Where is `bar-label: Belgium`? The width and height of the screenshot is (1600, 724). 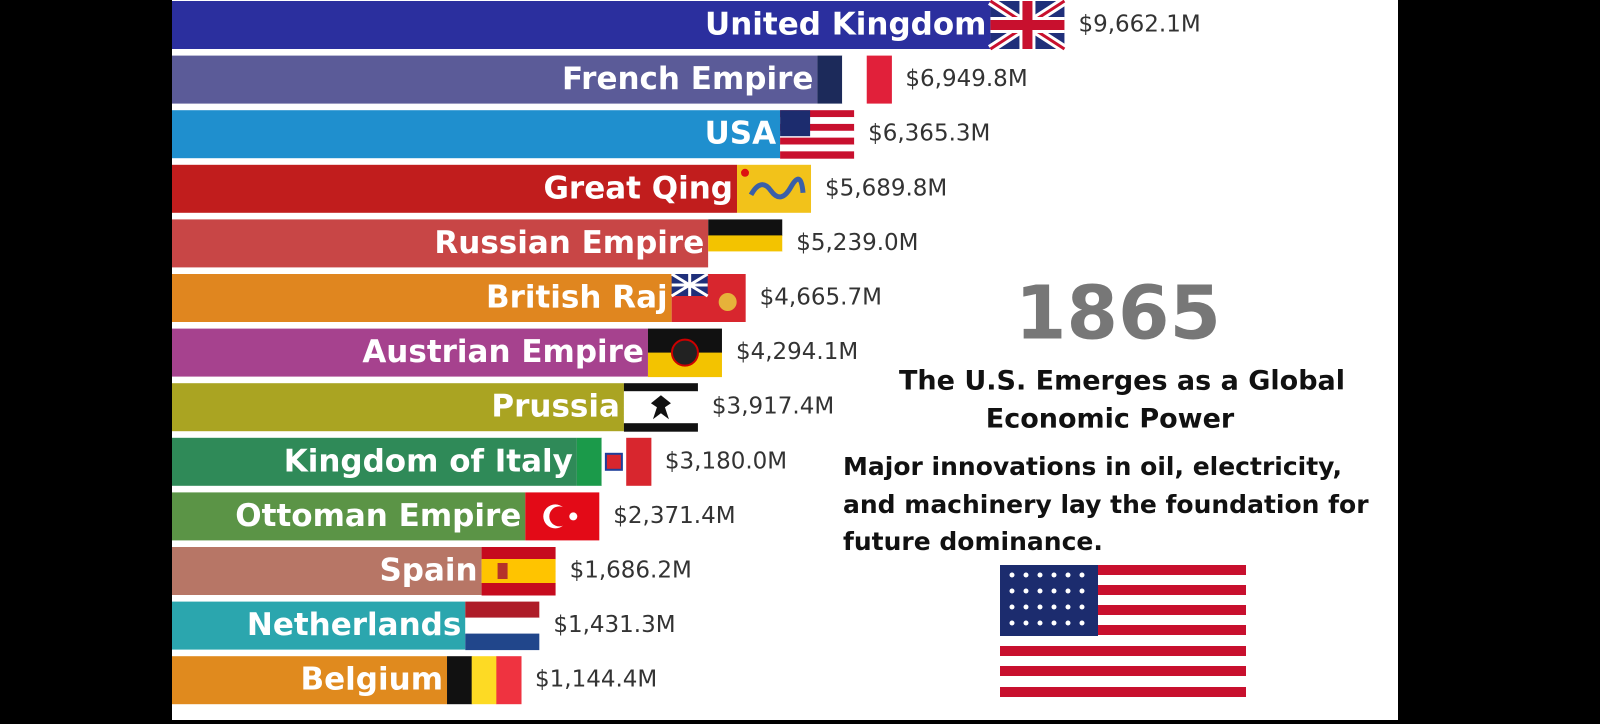 bar-label: Belgium is located at coordinates (372, 680).